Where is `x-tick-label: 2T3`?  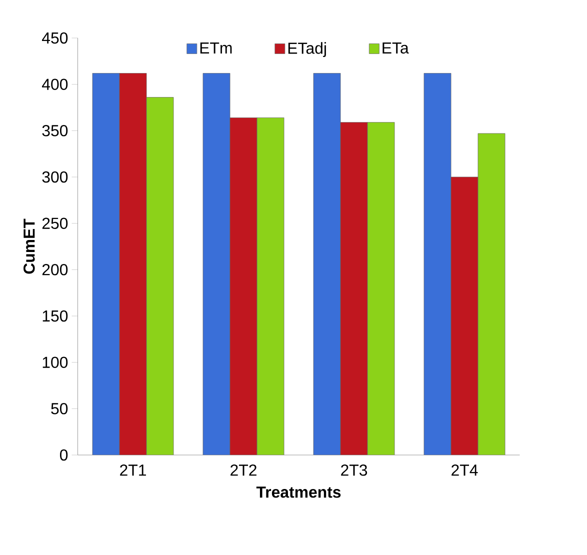
x-tick-label: 2T3 is located at coordinates (354, 470).